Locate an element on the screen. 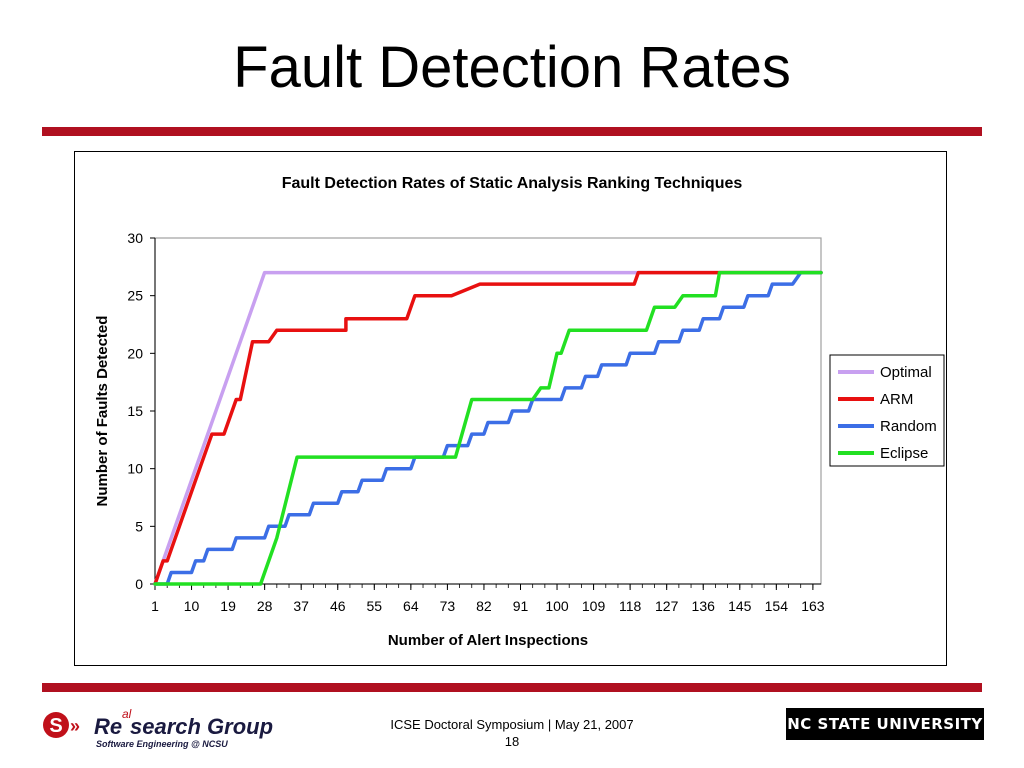 The width and height of the screenshot is (1024, 768). x-tick-label: 118 is located at coordinates (630, 606).